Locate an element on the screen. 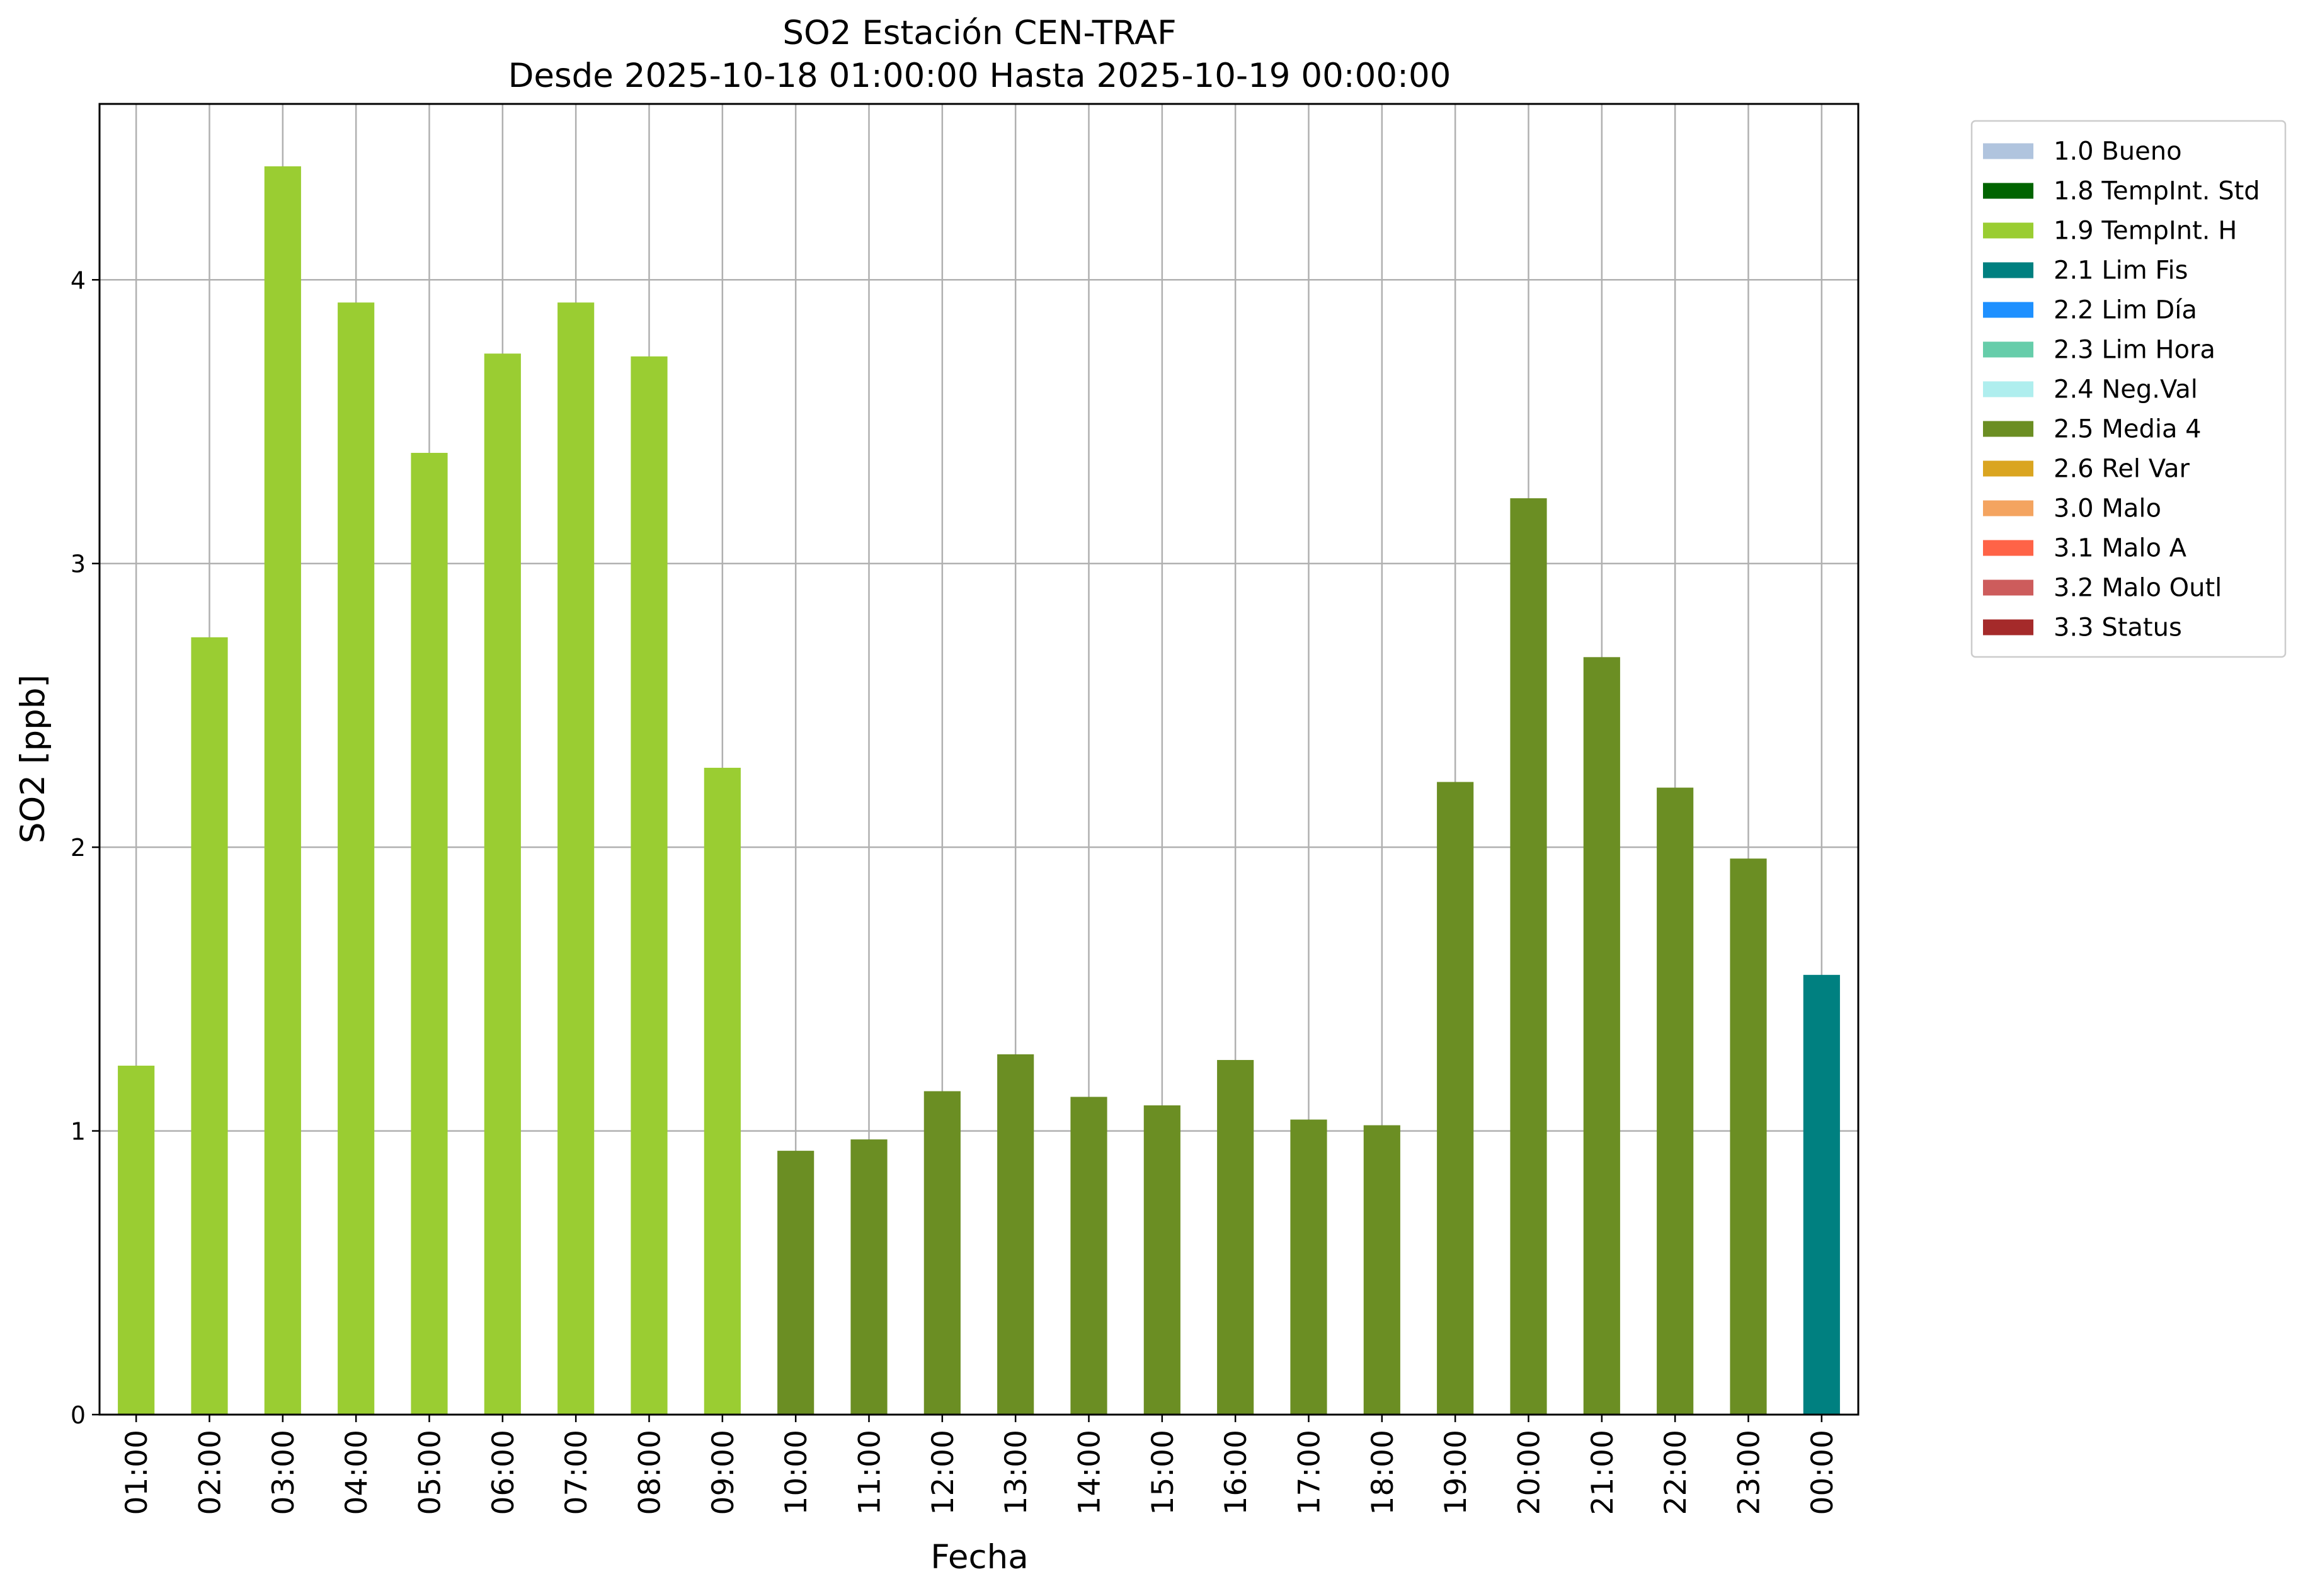  legend-label: 1.9 TempInt. H is located at coordinates (2146, 231).